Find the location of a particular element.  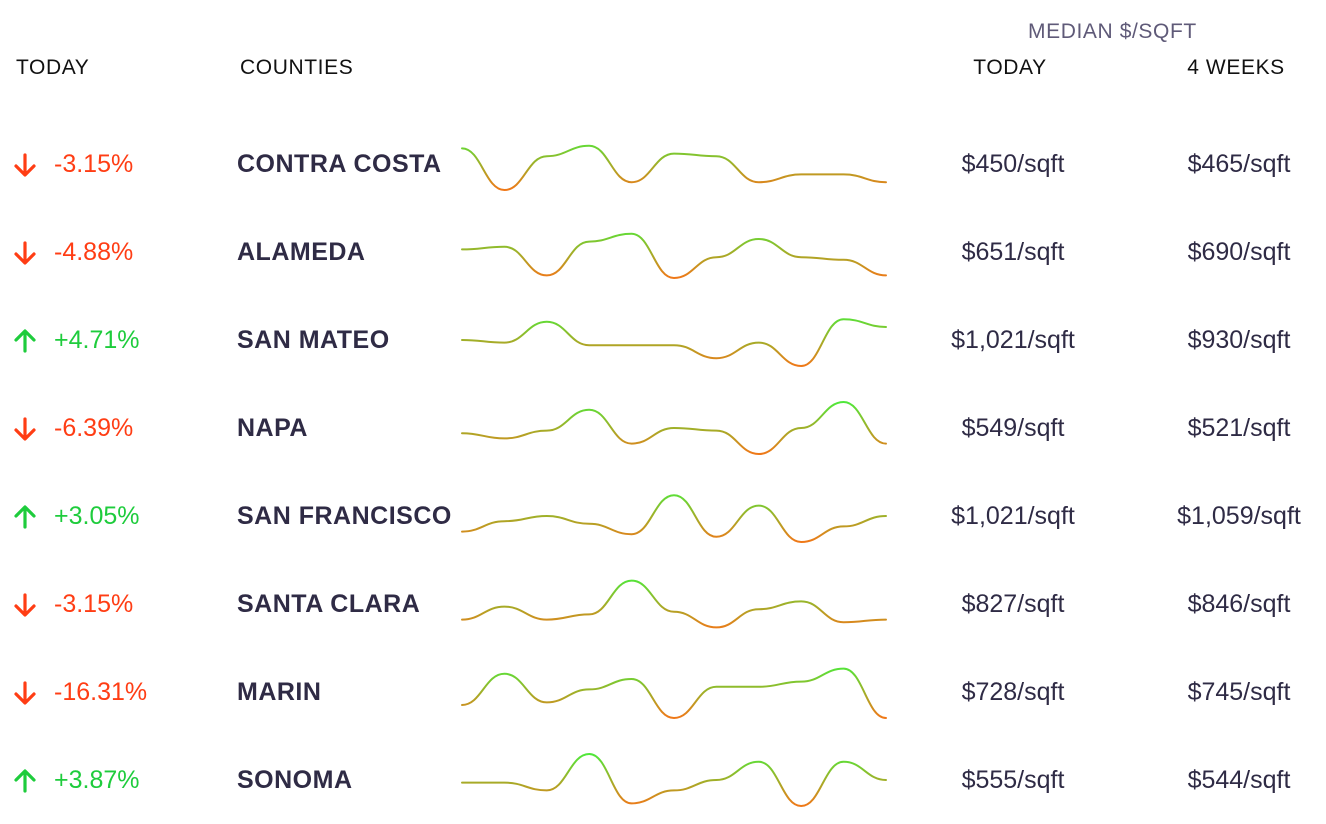

change-percent: +4.71% is located at coordinates (97, 340).